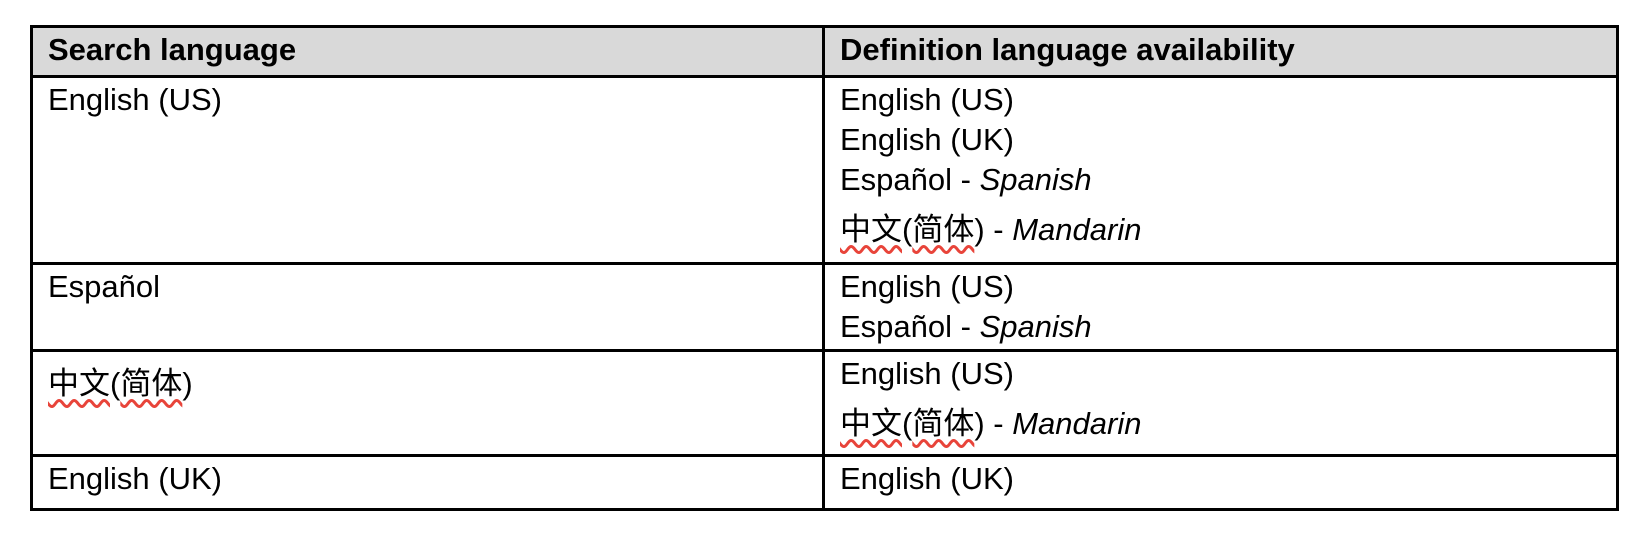 The height and width of the screenshot is (533, 1637). What do you see at coordinates (428, 384) in the screenshot?
I see `text-line: 中文(简体)` at bounding box center [428, 384].